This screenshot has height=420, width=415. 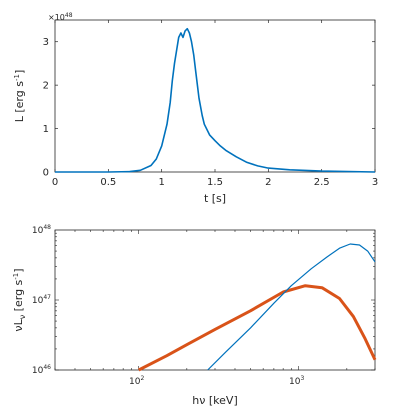 I want to click on top-x-tick-label: 2.5, so click(x=322, y=182).